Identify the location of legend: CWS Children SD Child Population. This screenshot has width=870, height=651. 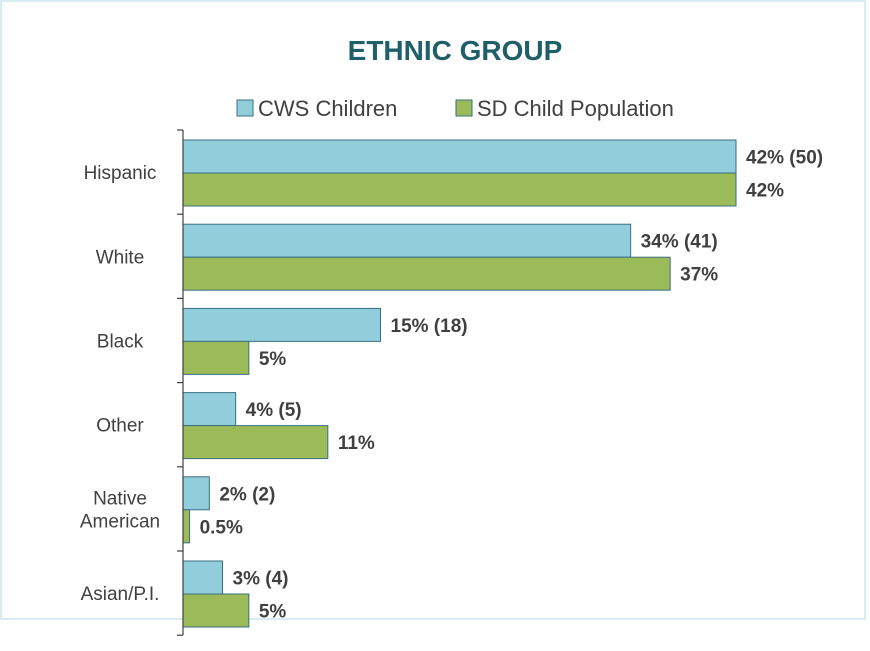
(455, 108).